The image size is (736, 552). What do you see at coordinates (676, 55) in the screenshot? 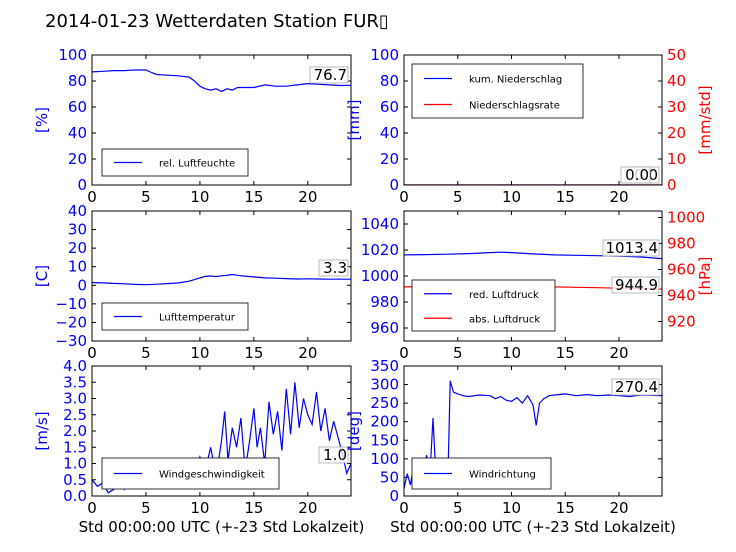
I see `precipitation-y2tick-label-5: 50` at bounding box center [676, 55].